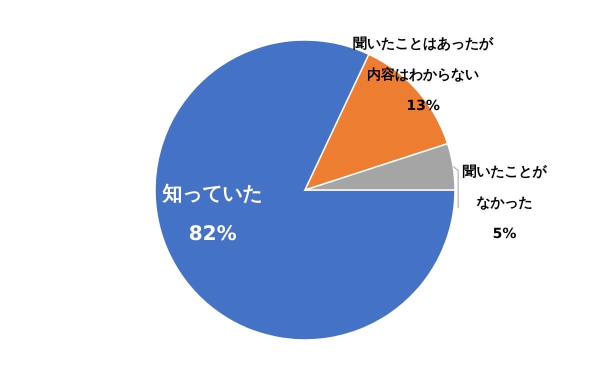  Describe the element at coordinates (212, 193) in the screenshot. I see `slice-label: 知っていた` at that location.